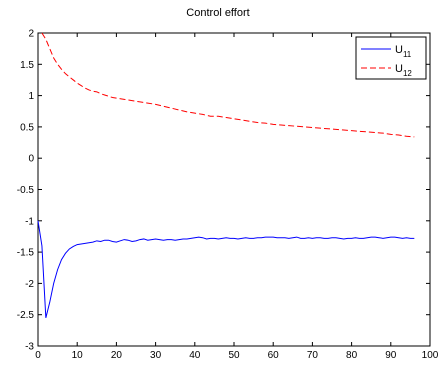  What do you see at coordinates (29, 347) in the screenshot?
I see `y-tick-label: -3` at bounding box center [29, 347].